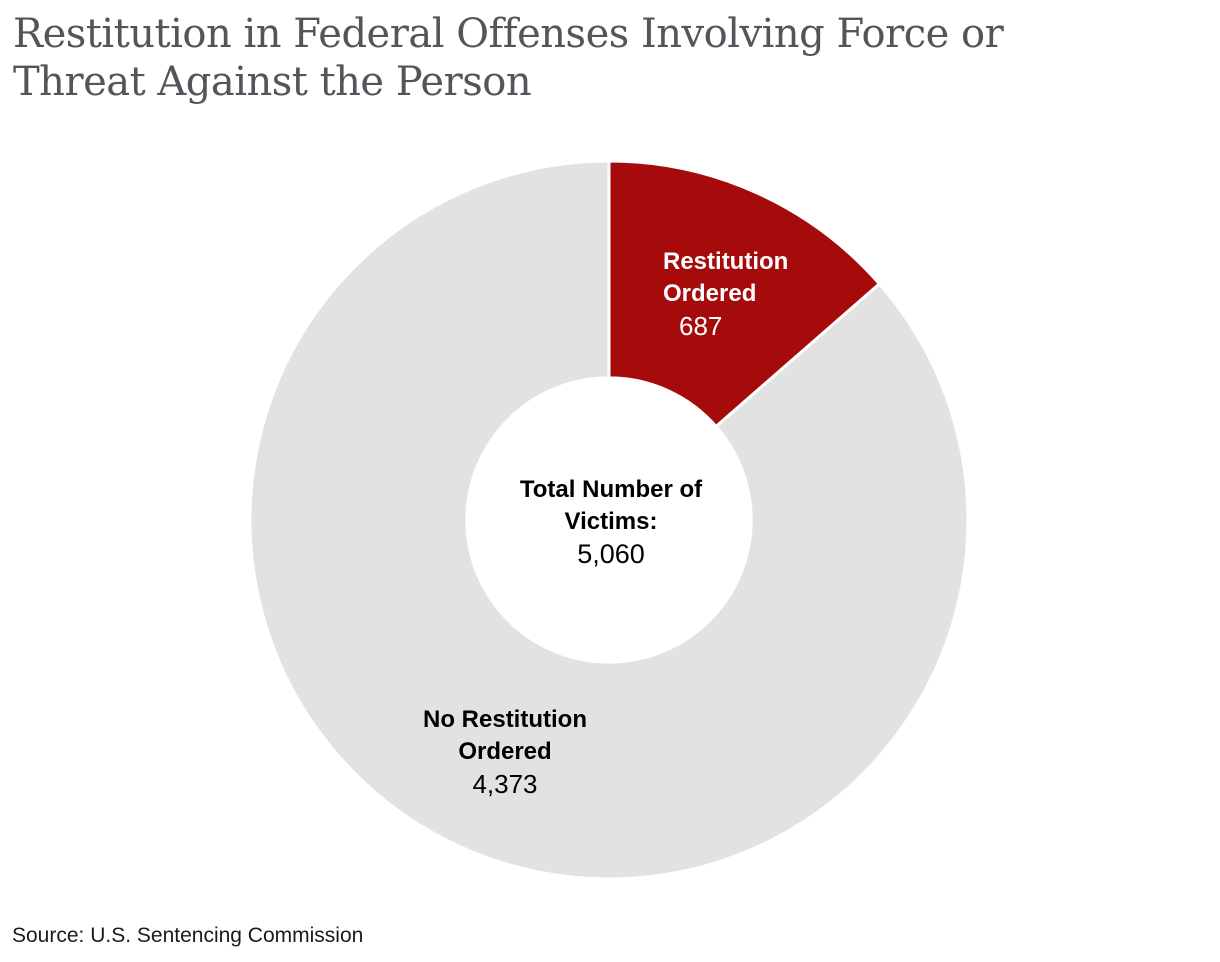 Image resolution: width=1220 pixels, height=962 pixels. I want to click on slice-label-line: No Restitution, so click(505, 719).